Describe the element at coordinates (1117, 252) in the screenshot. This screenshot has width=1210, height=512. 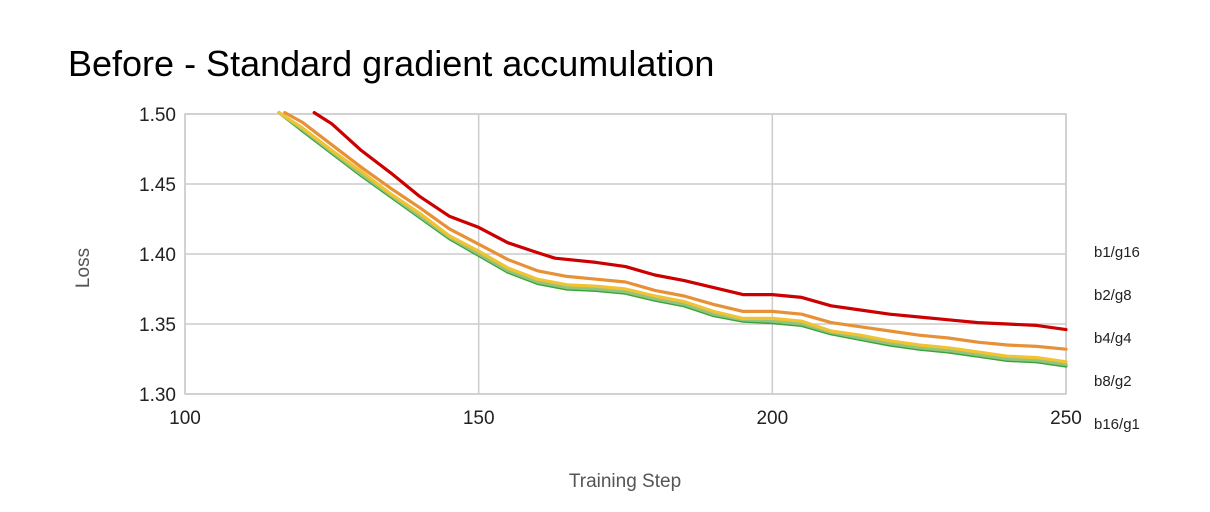
I see `legend-entry-b1-g16: b1/g16` at that location.